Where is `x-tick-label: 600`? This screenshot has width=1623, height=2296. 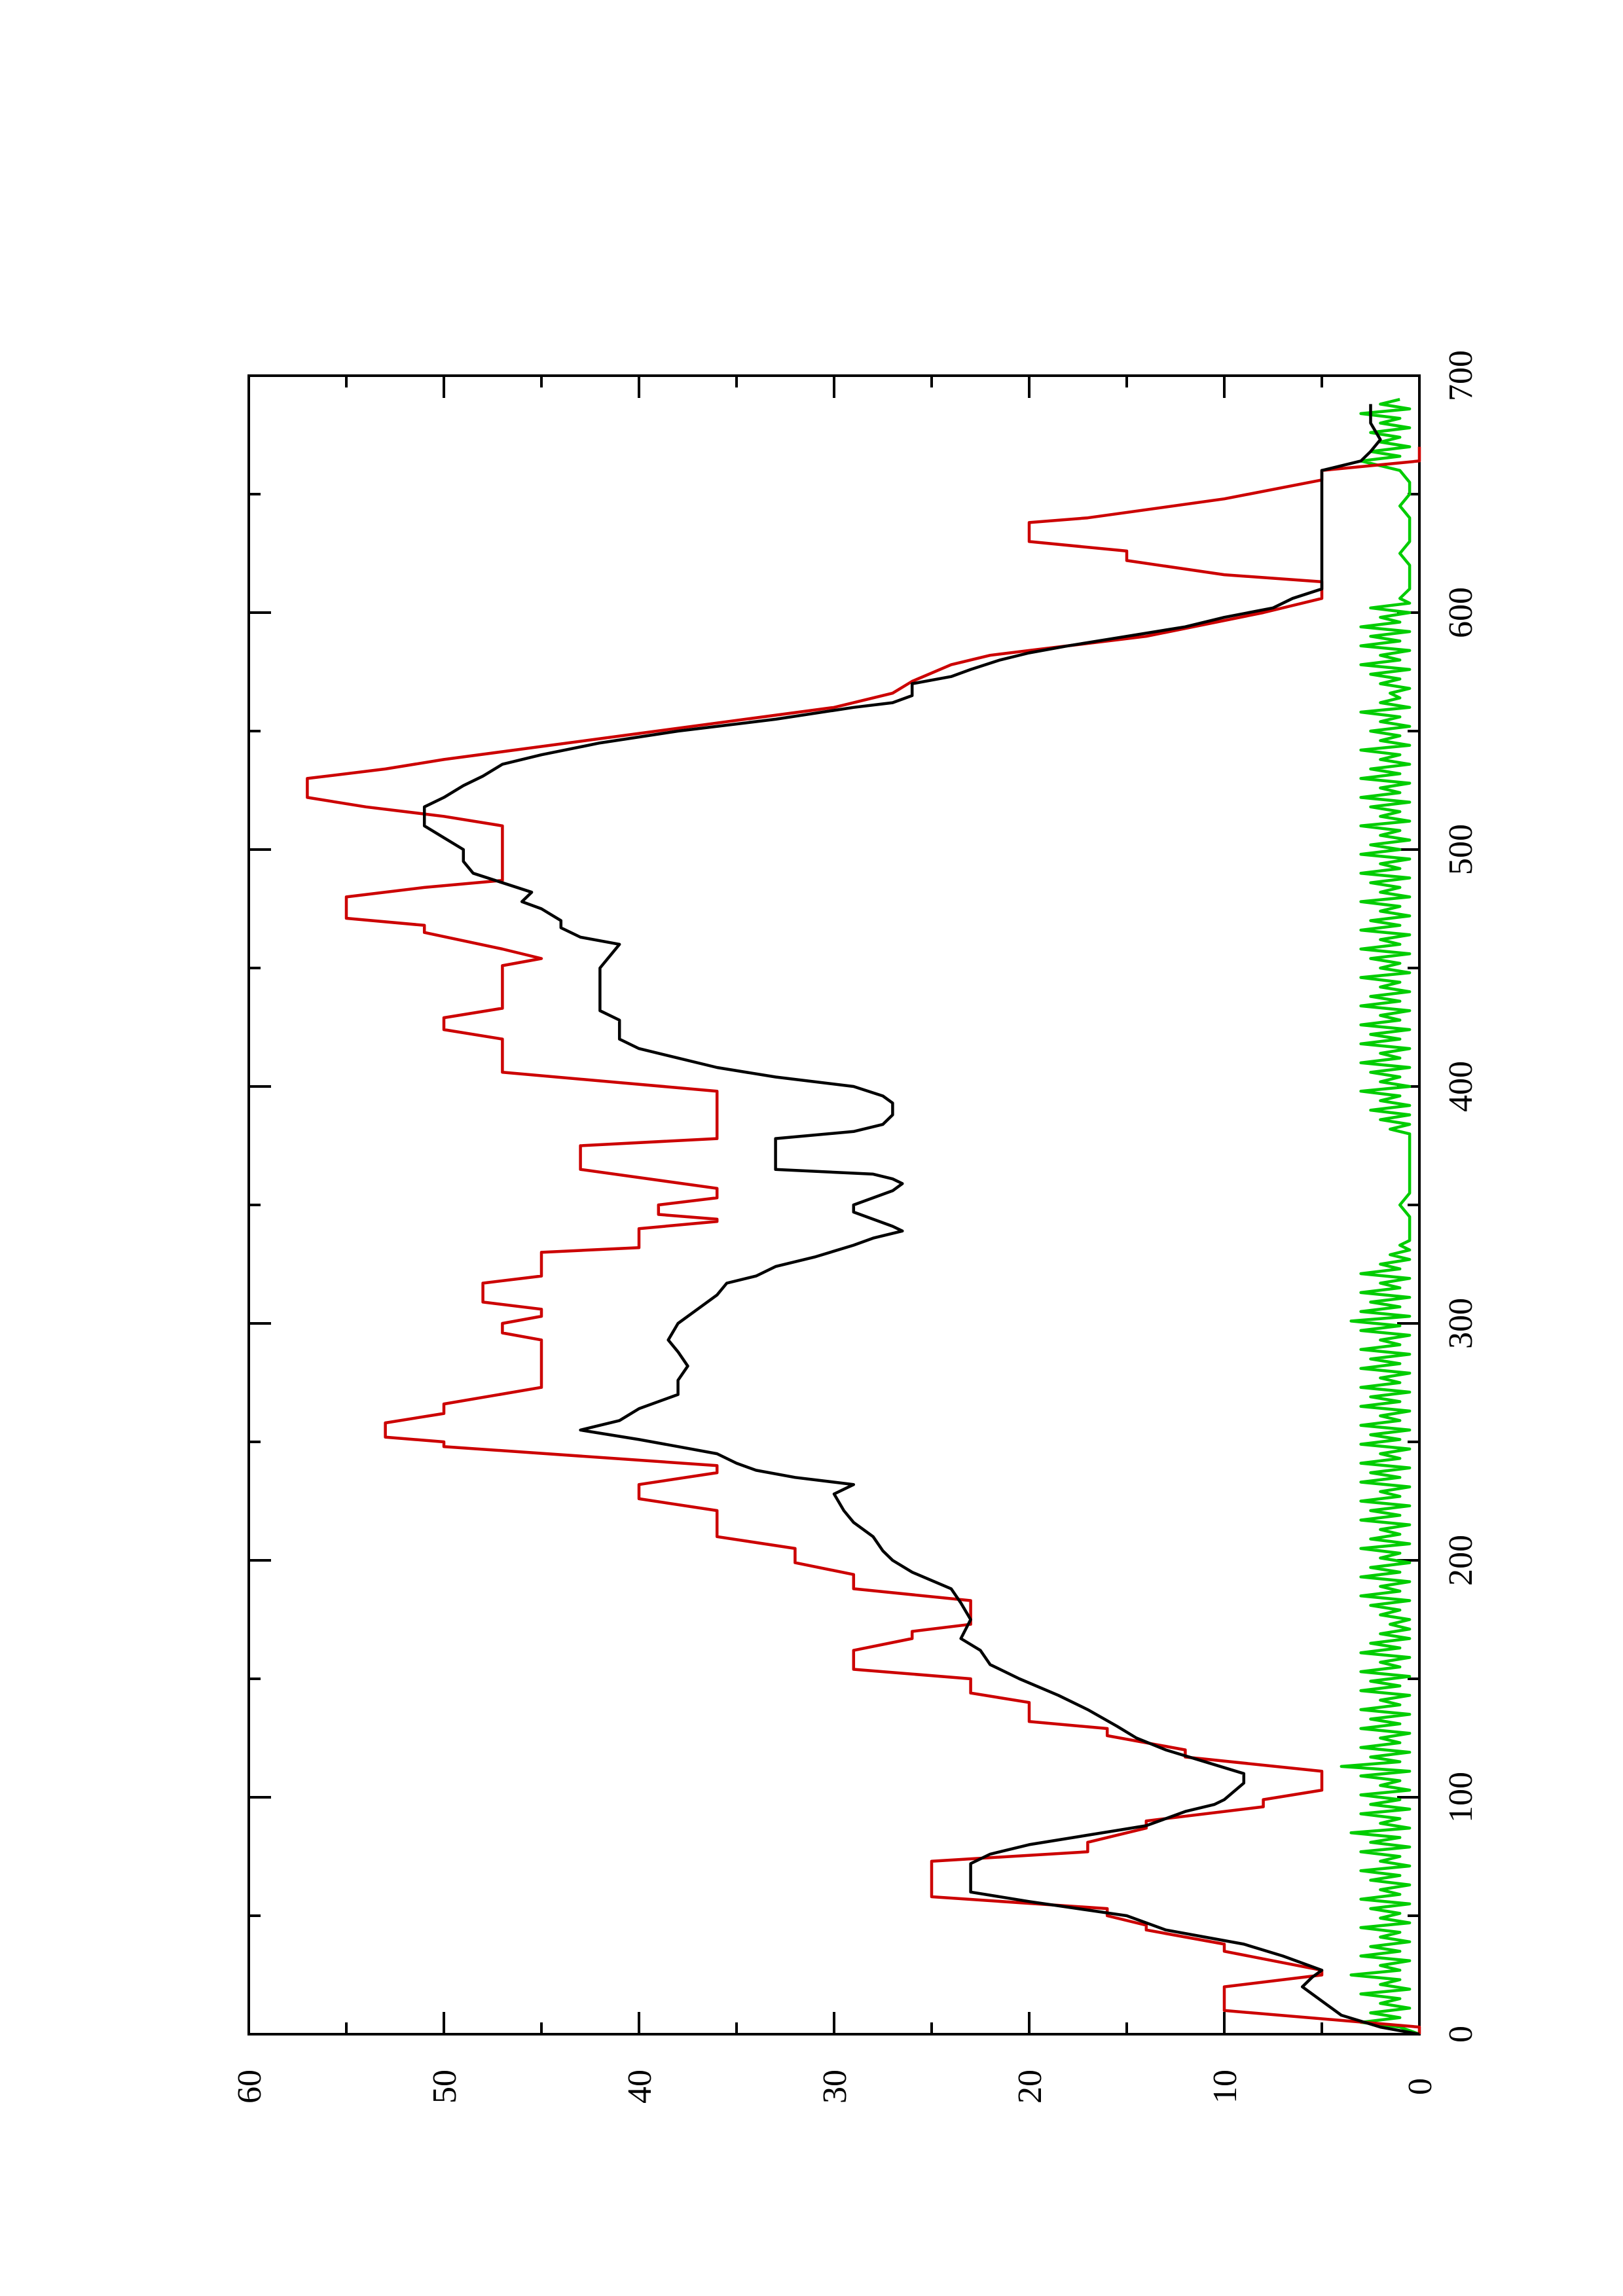 x-tick-label: 600 is located at coordinates (1461, 612).